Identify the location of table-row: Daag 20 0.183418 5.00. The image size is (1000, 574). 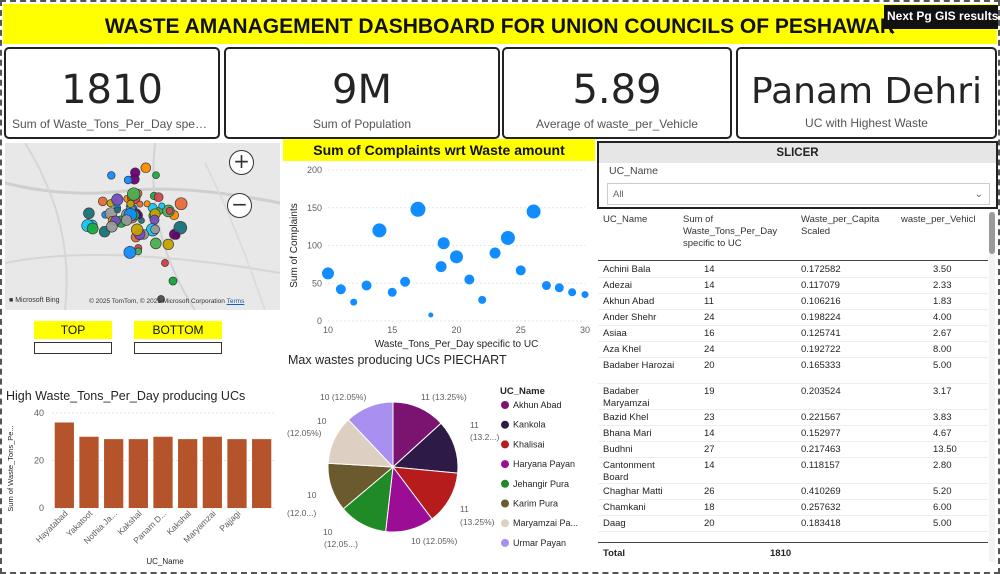
(793, 524).